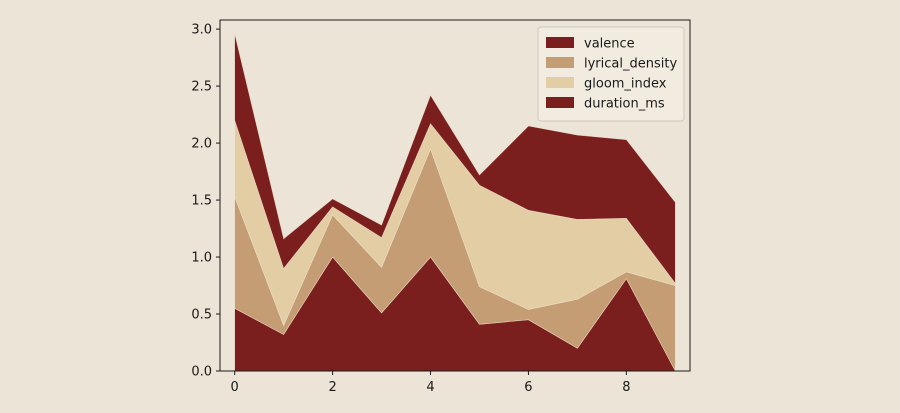 The image size is (900, 413). What do you see at coordinates (201, 30) in the screenshot?
I see `y-tick-label: 3.0` at bounding box center [201, 30].